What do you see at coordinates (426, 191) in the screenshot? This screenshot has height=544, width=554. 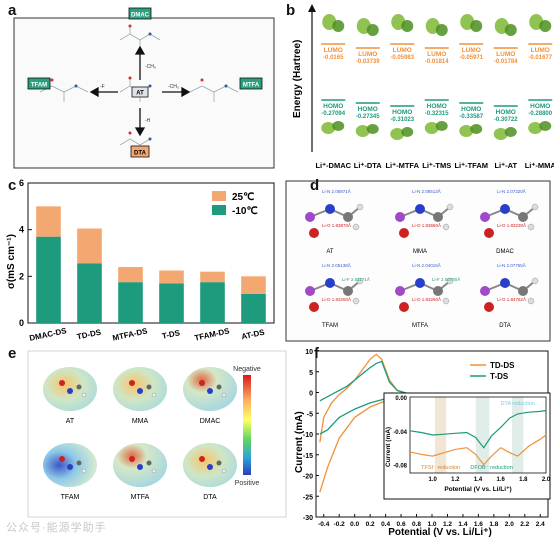 I see `bond-length-label: Li-N 2.08513Å` at bounding box center [426, 191].